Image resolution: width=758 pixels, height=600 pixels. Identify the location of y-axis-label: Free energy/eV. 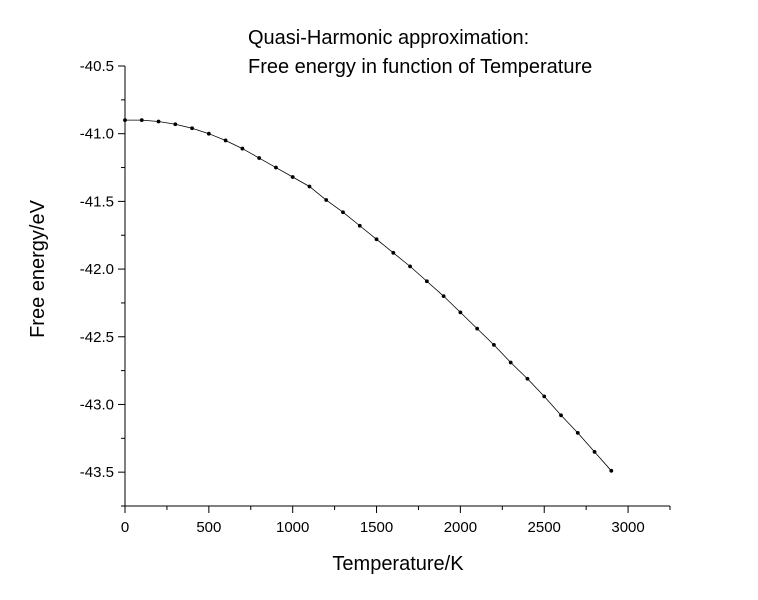
(38, 268).